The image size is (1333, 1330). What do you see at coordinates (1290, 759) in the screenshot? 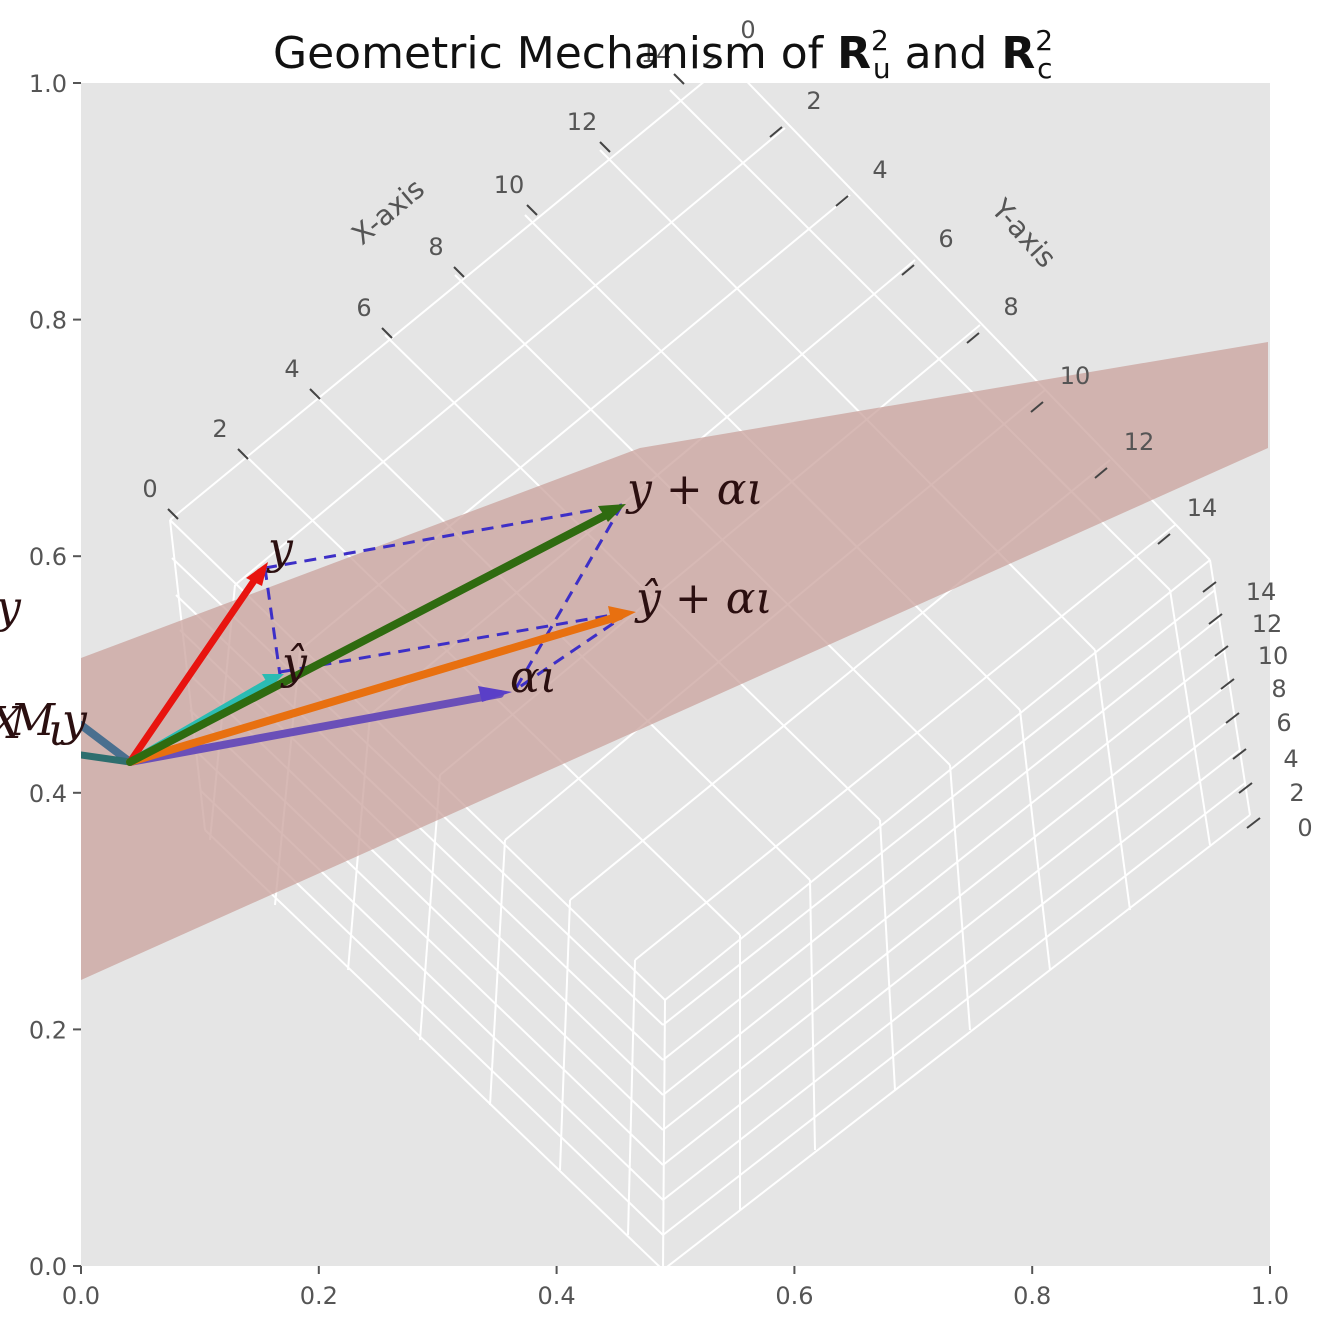
I see `z3d-tick-label: 4` at bounding box center [1290, 759].